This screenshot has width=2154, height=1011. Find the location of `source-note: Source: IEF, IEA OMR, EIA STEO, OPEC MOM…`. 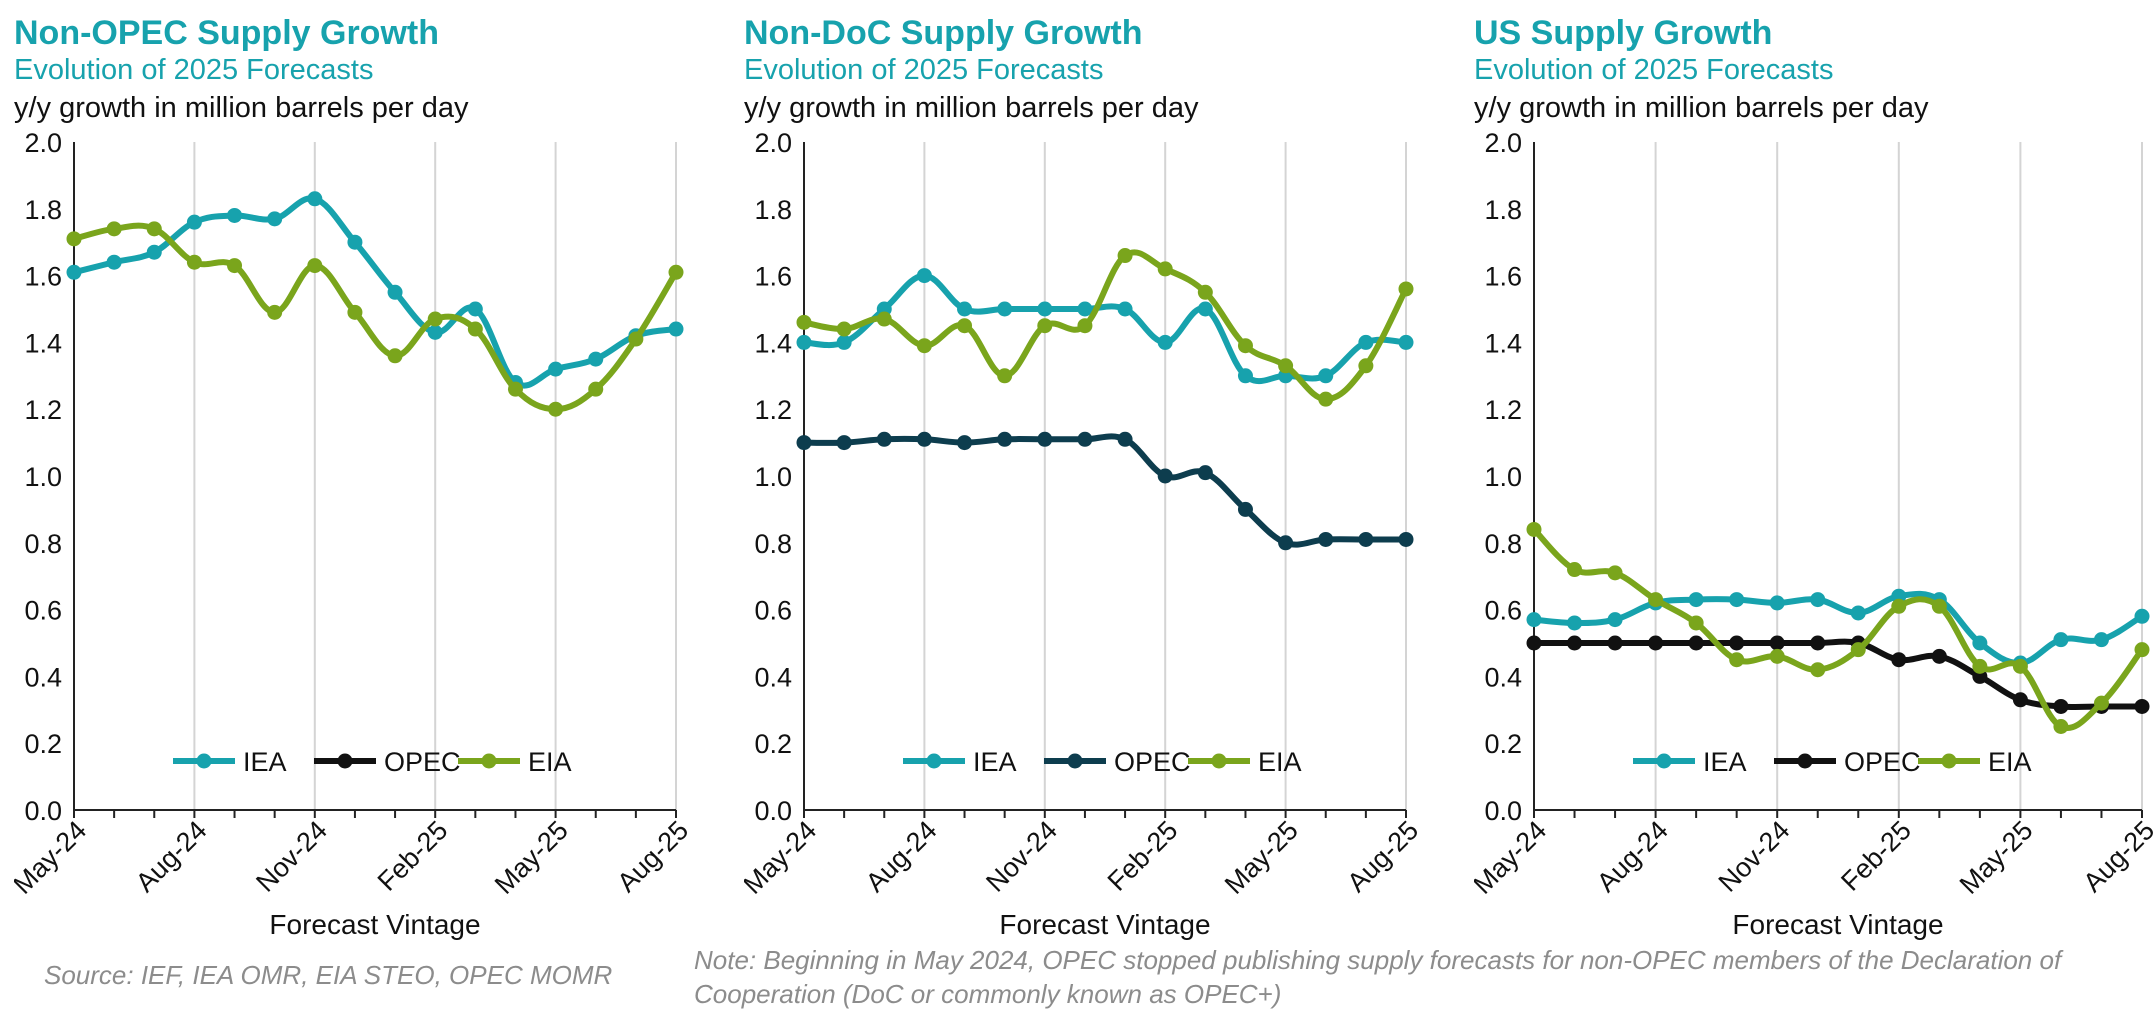

source-note: Source: IEF, IEA OMR, EIA STEO, OPEC MOM… is located at coordinates (328, 975).